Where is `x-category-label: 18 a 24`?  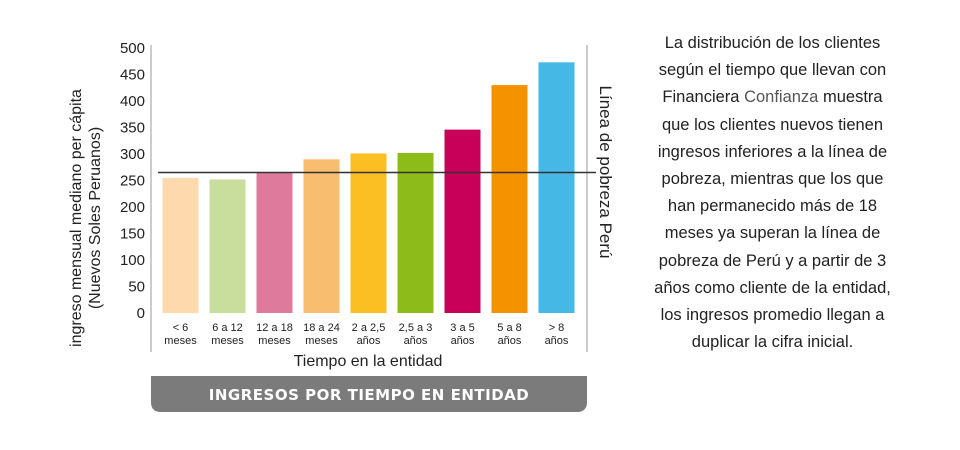 x-category-label: 18 a 24 is located at coordinates (321, 328).